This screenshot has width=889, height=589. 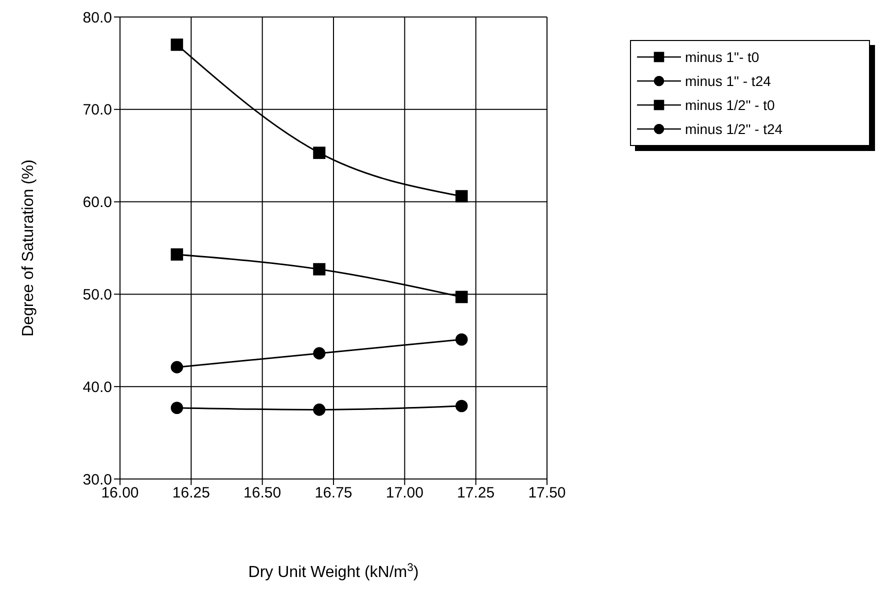 What do you see at coordinates (263, 493) in the screenshot?
I see `x-tick-label: 16.50` at bounding box center [263, 493].